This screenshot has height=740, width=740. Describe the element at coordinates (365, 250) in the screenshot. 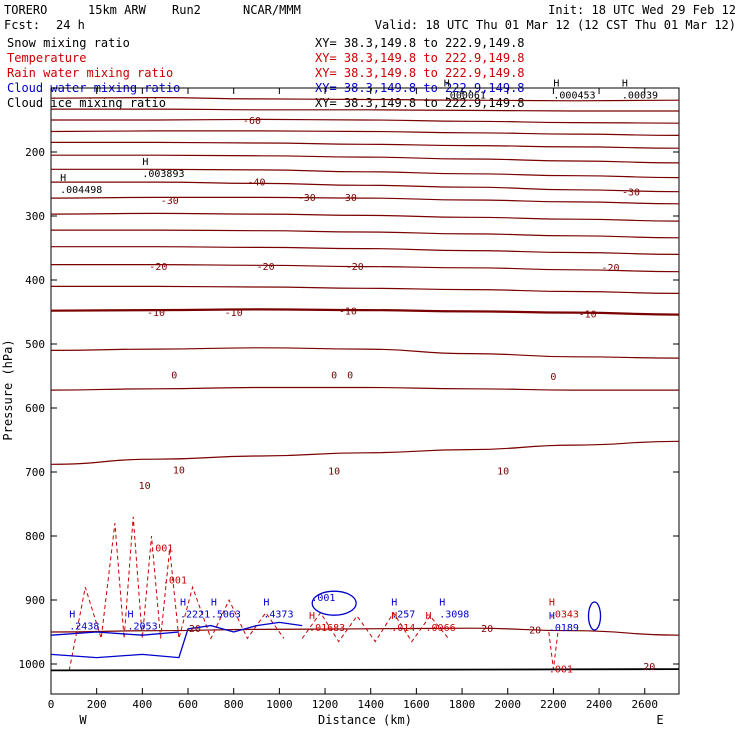

I see `temperature-contour--15` at that location.